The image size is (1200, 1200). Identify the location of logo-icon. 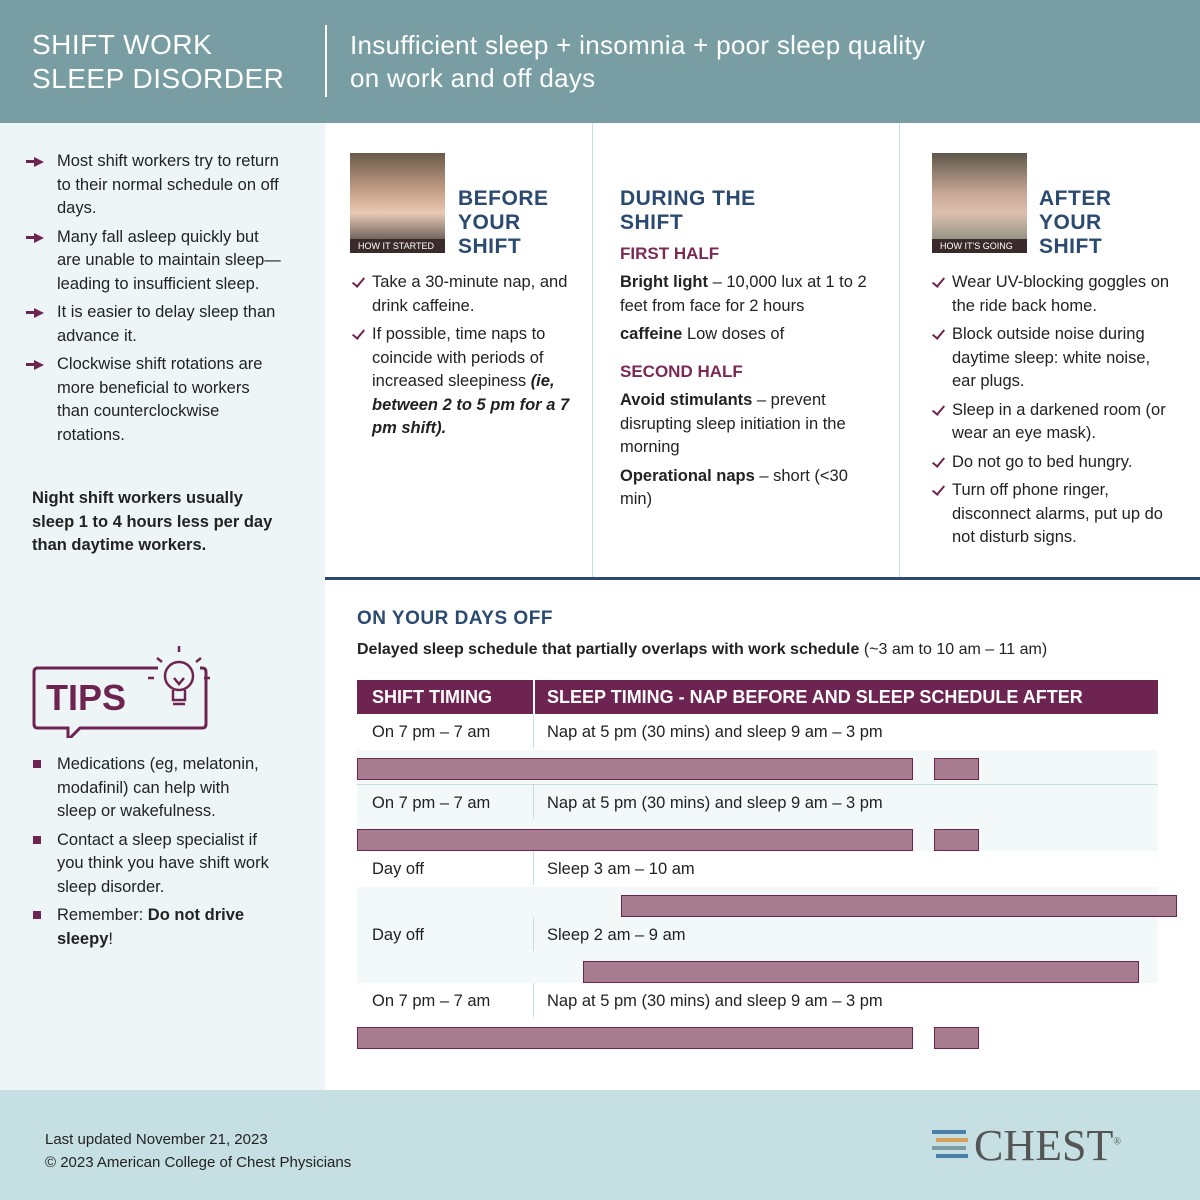
(950, 1144).